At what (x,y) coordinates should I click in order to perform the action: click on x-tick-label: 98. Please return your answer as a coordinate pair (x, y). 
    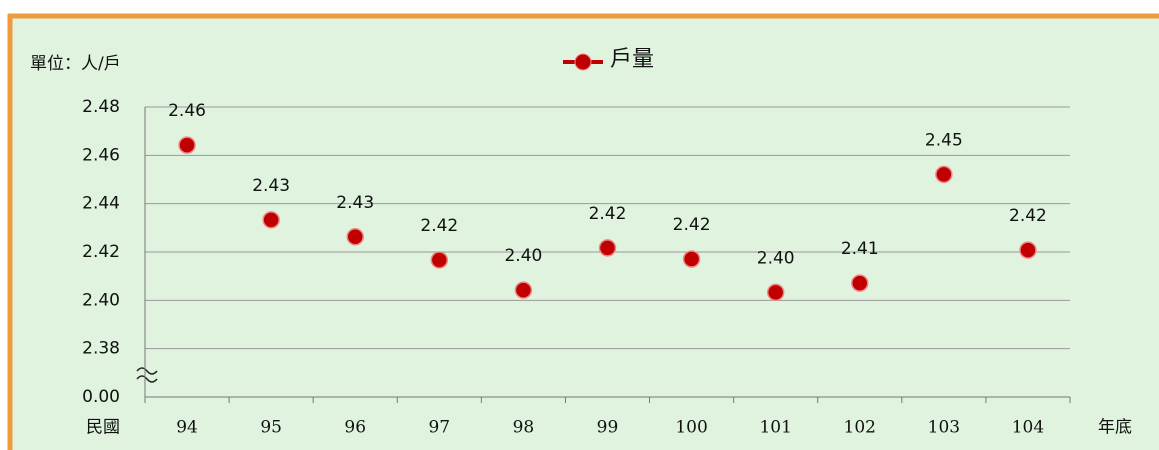
    Looking at the image, I should click on (524, 428).